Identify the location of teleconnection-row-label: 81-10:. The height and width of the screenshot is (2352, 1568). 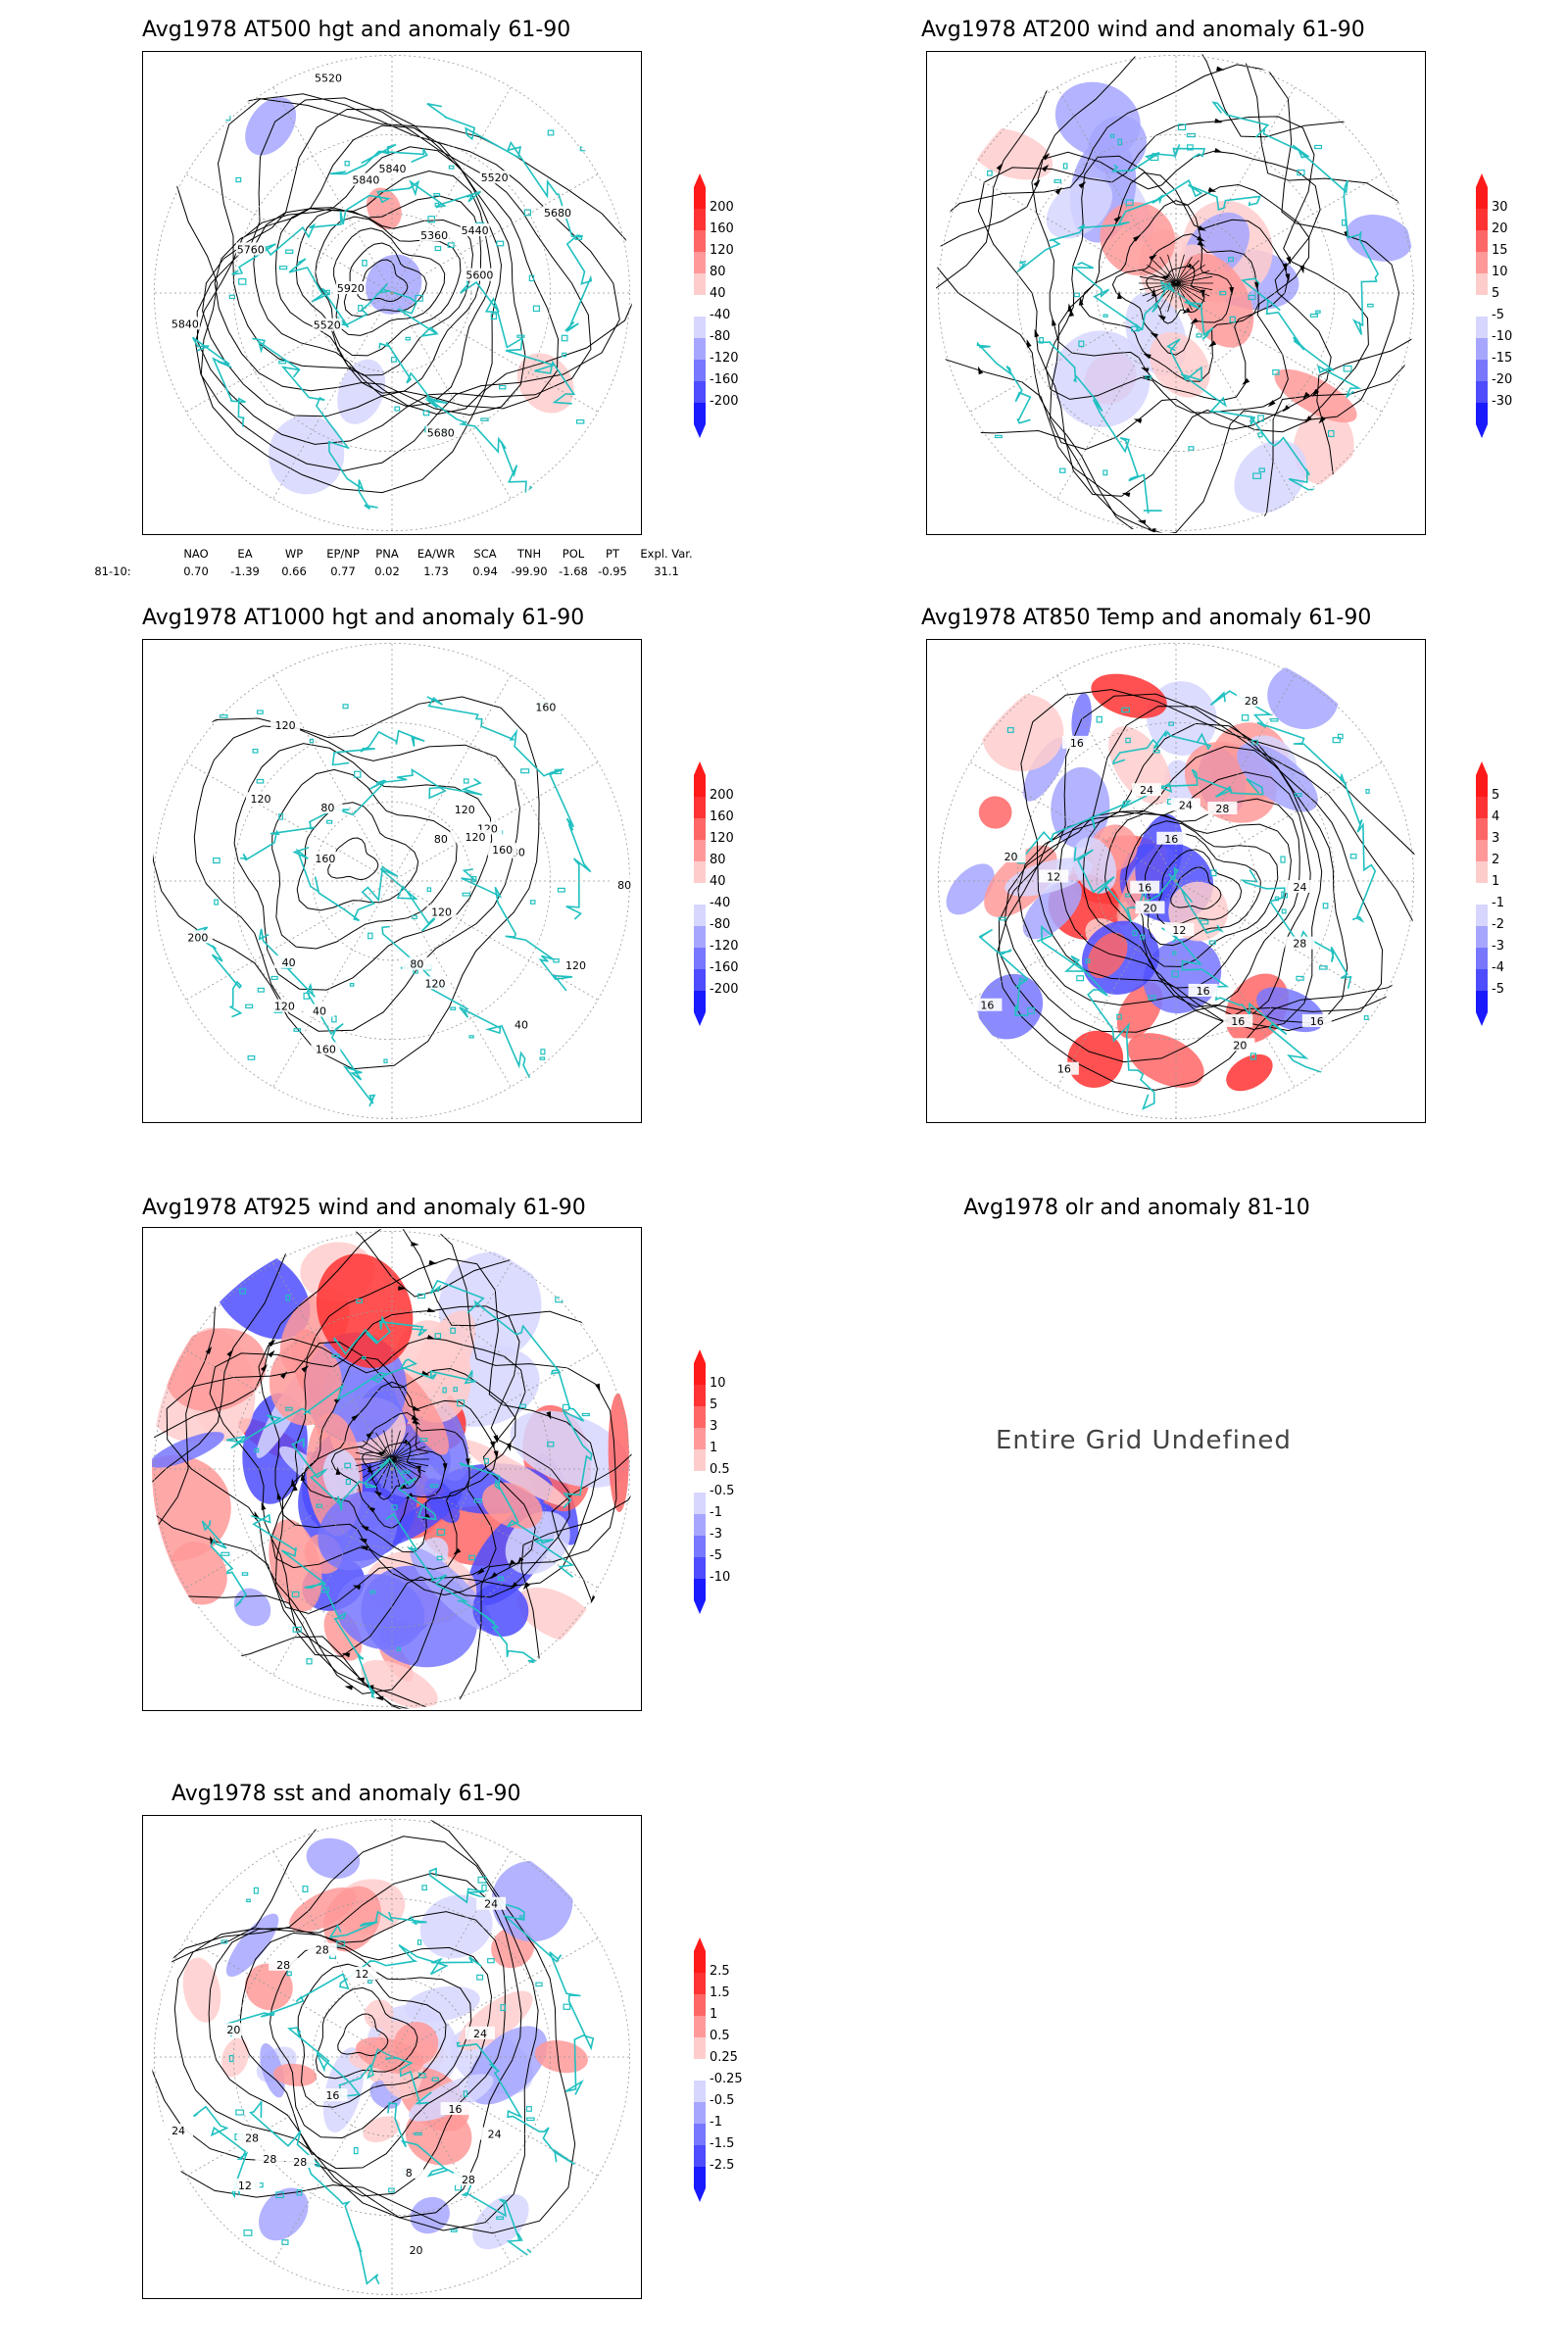
(112, 571).